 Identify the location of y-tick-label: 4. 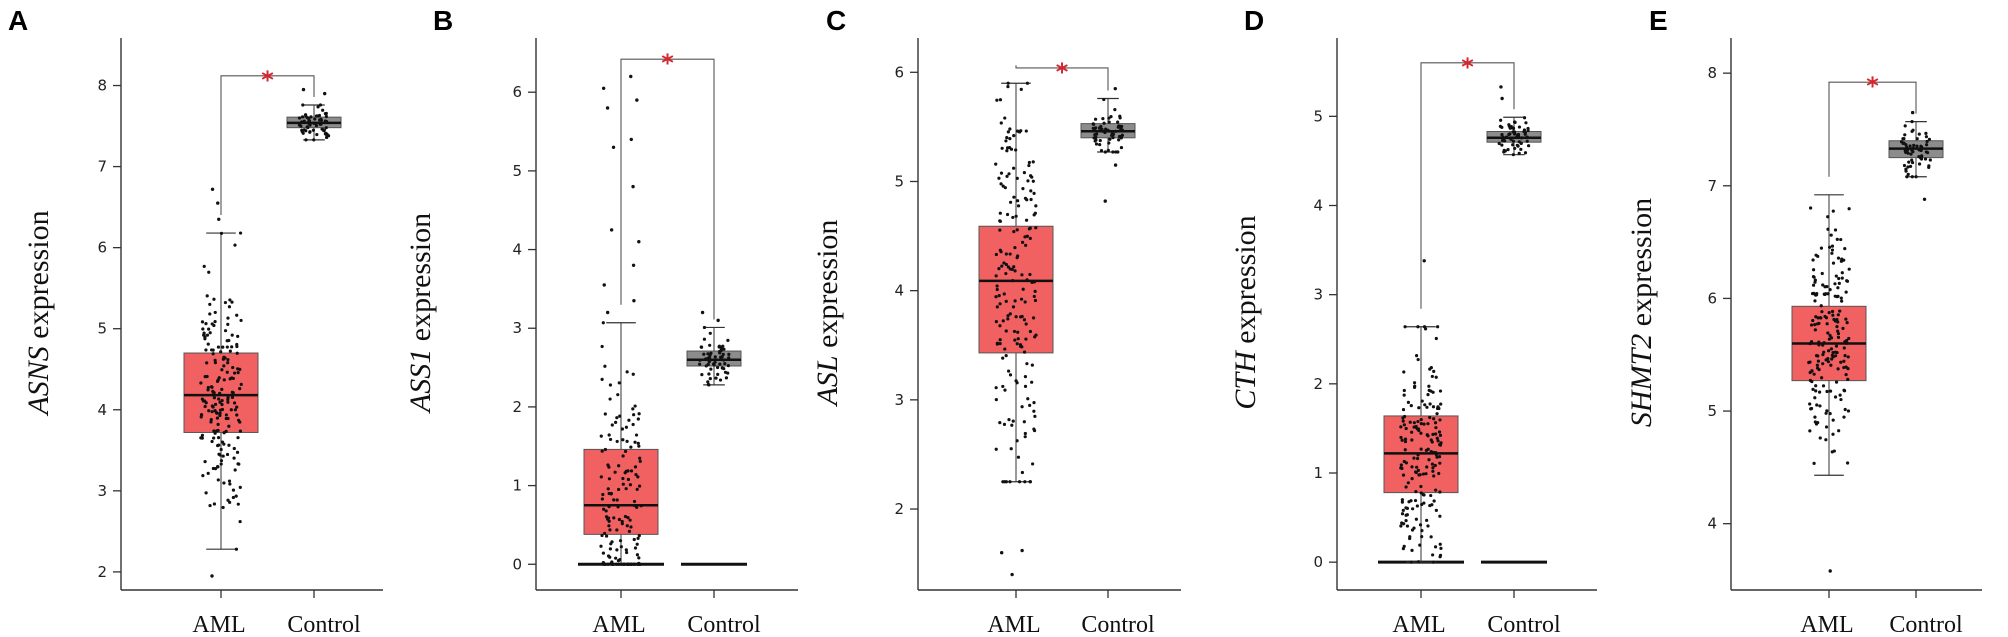
(102, 410).